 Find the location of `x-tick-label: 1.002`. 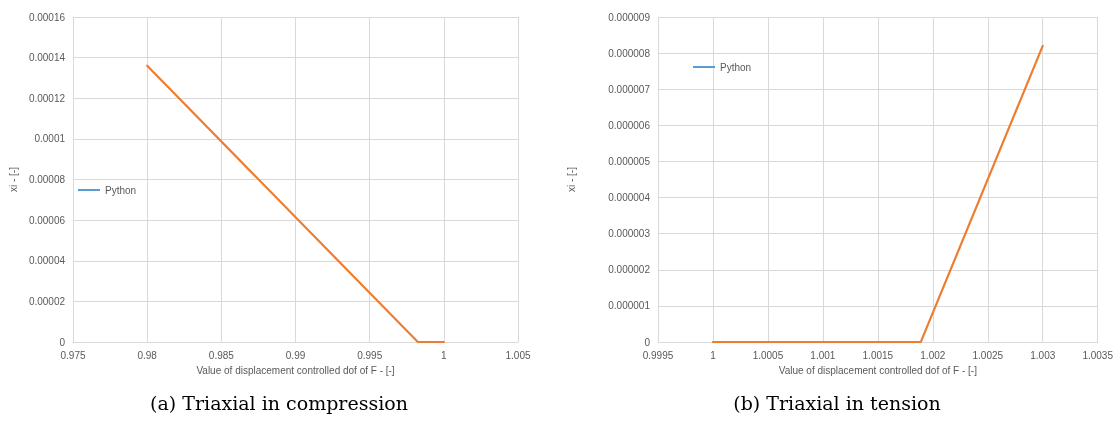

x-tick-label: 1.002 is located at coordinates (933, 355).